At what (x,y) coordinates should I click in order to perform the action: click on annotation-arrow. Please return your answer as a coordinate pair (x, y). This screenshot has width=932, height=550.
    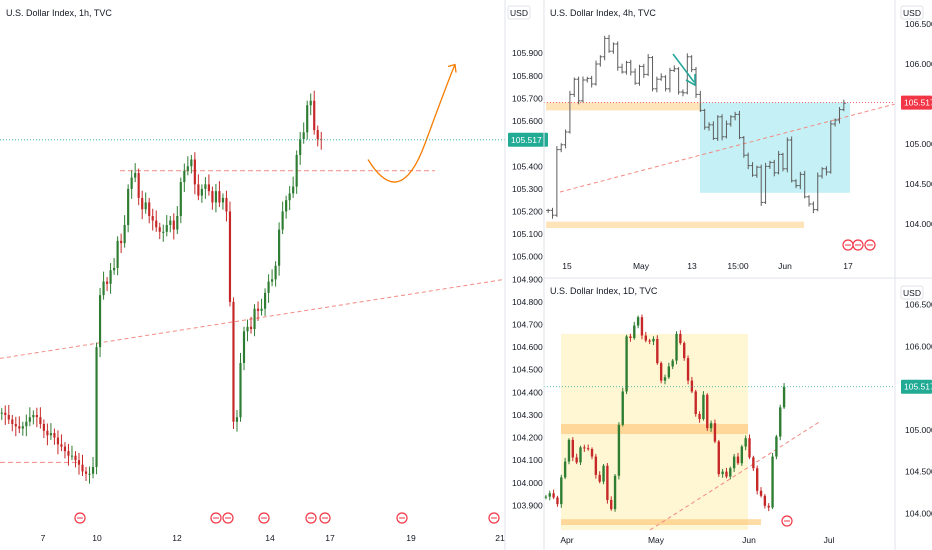
    Looking at the image, I should click on (683, 68).